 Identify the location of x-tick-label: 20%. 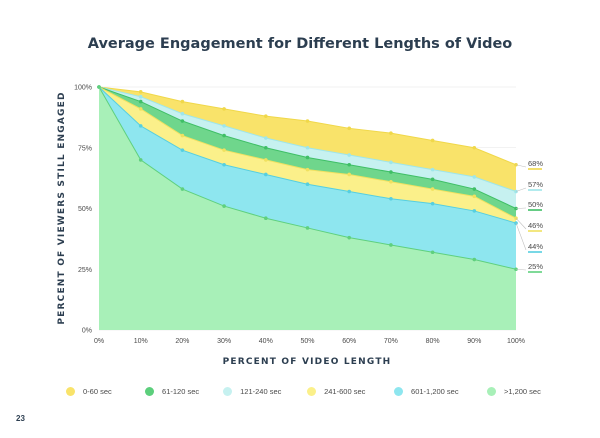
(182, 341).